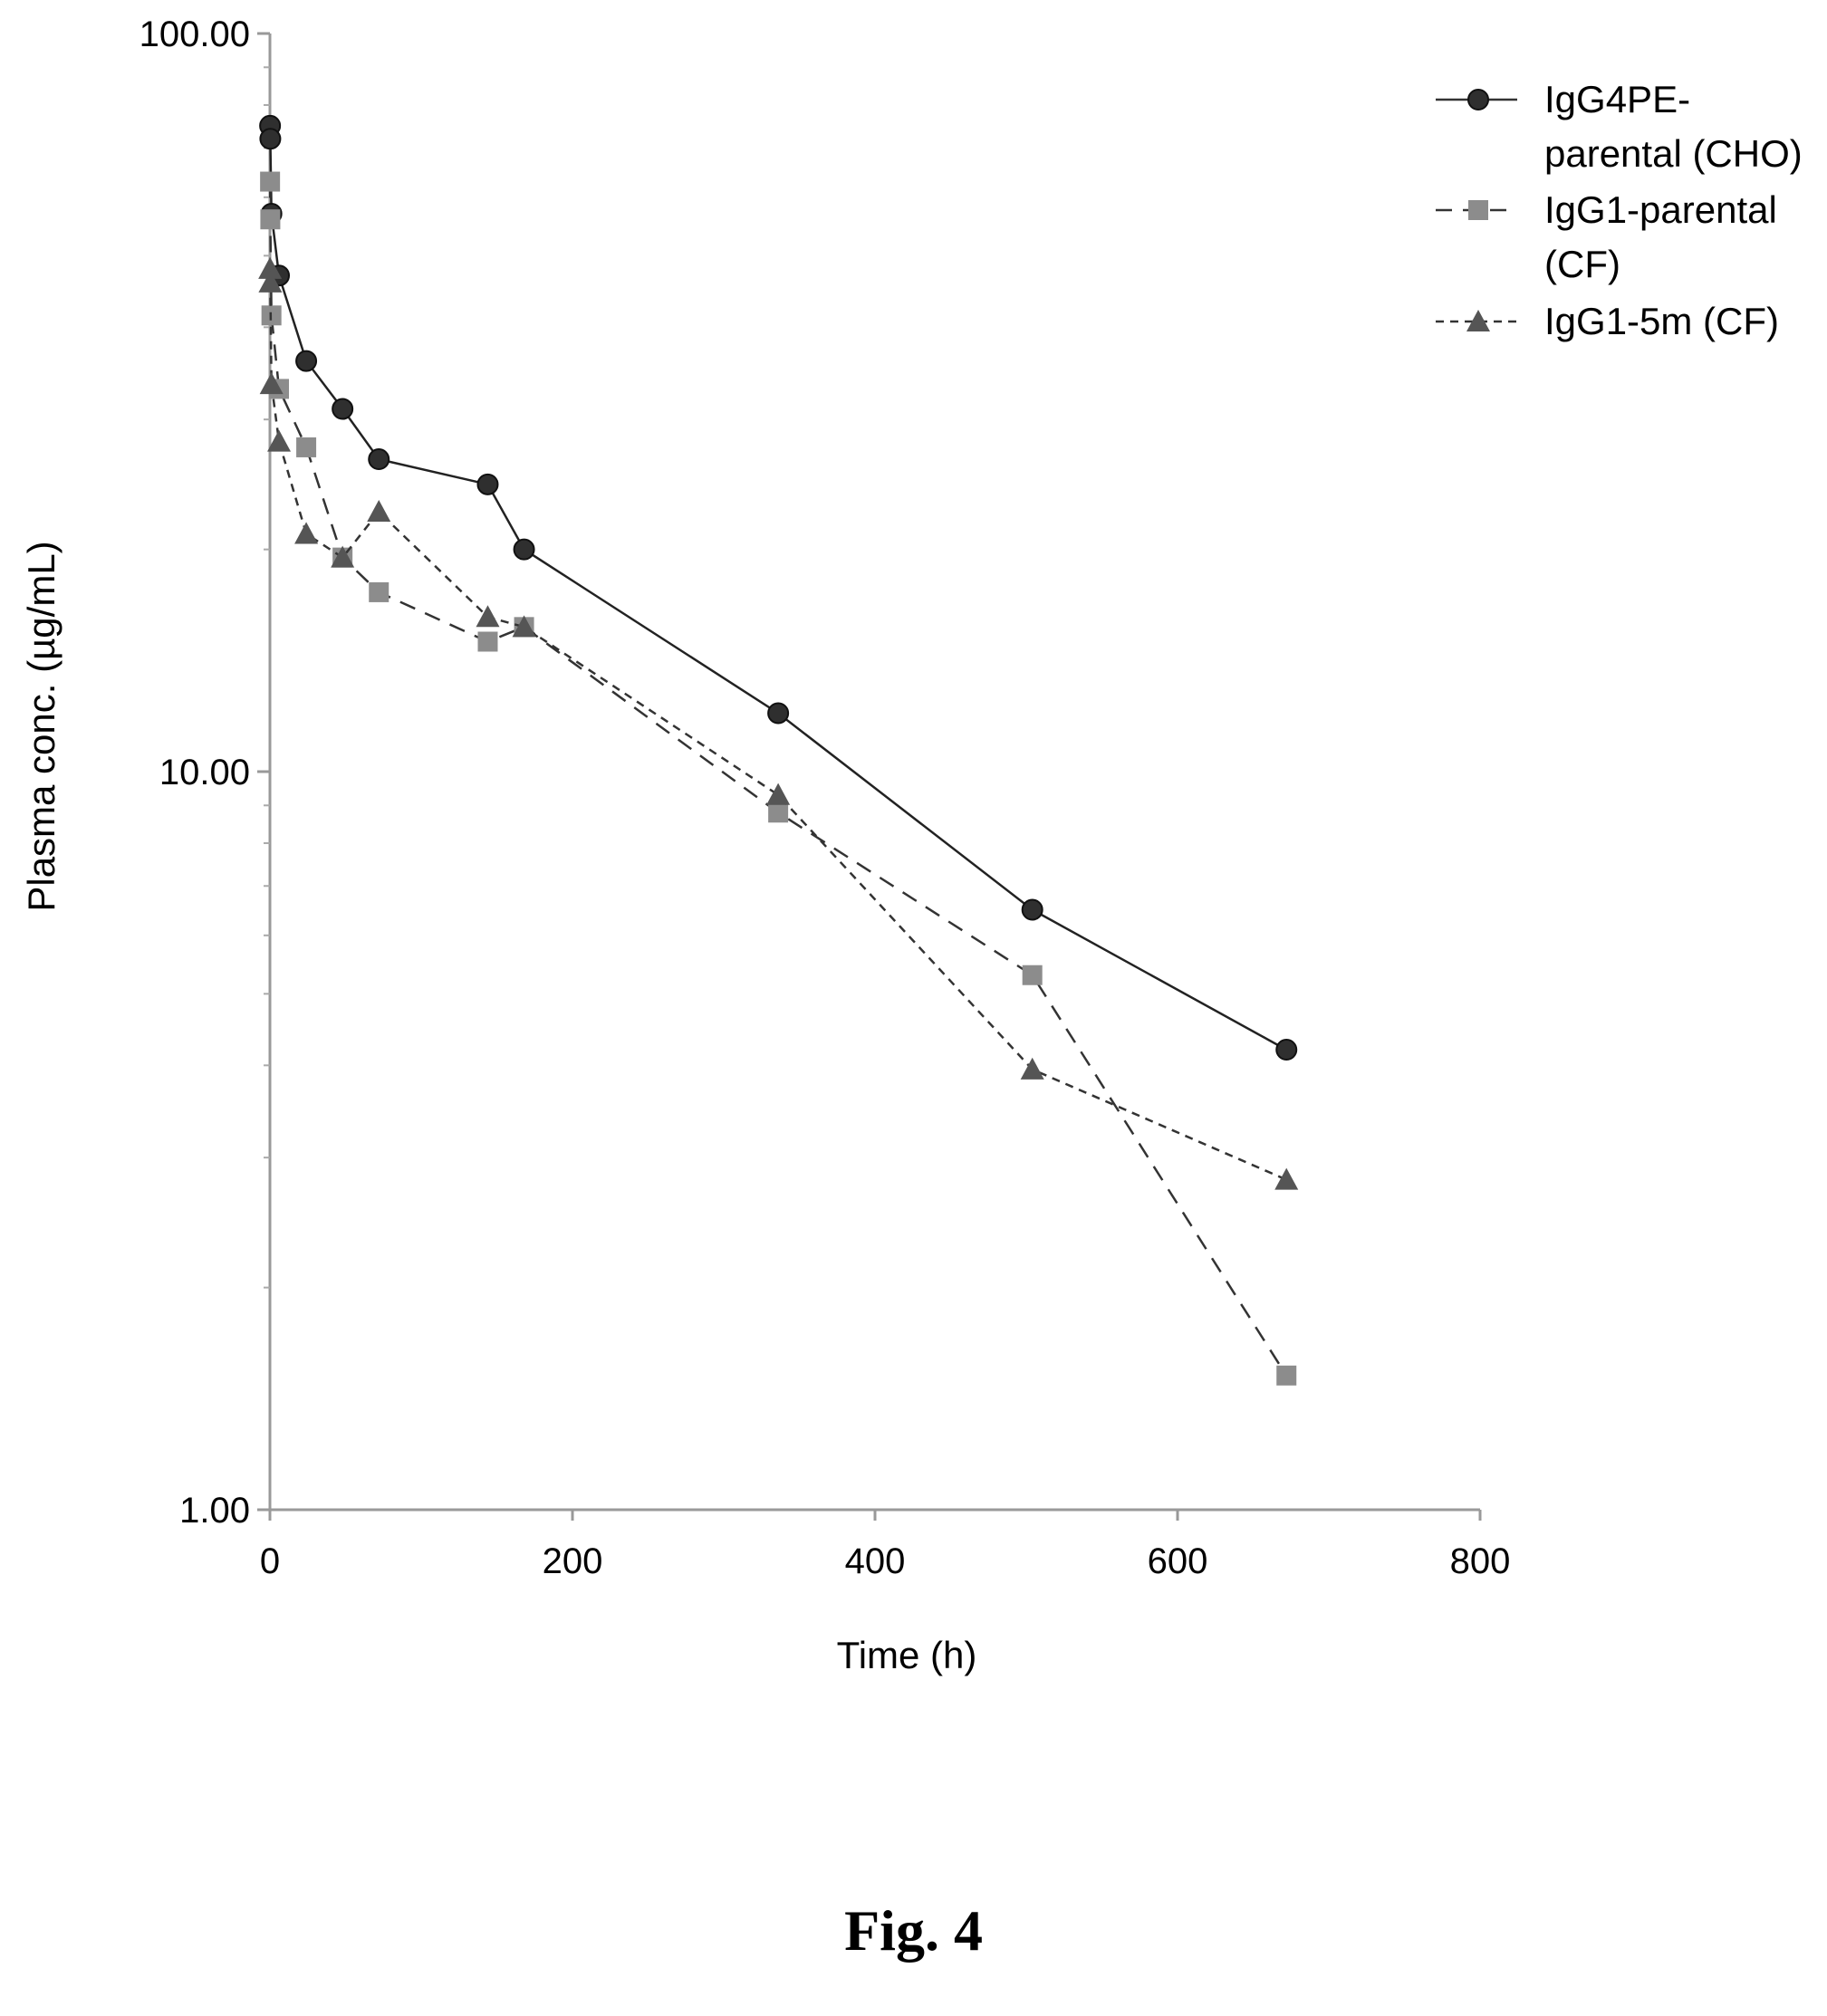 This screenshot has width=1827, height=2016. I want to click on legend-label: (CF), so click(1582, 264).